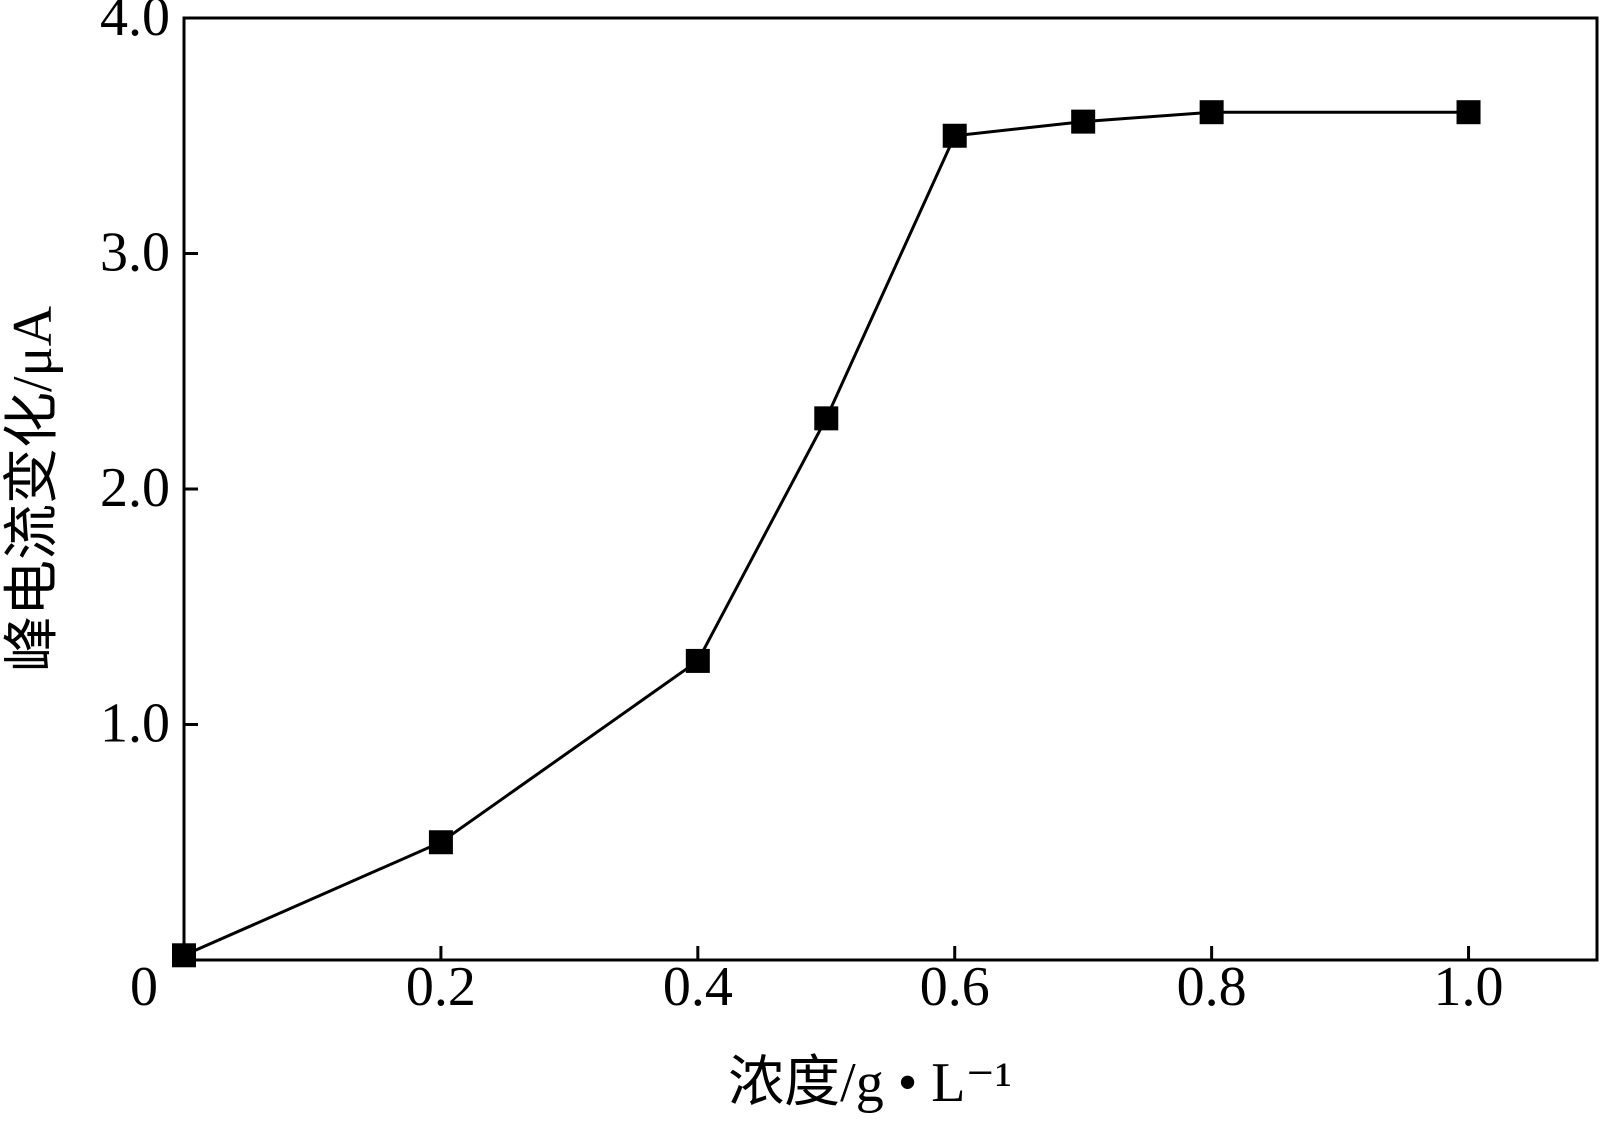 This screenshot has height=1122, width=1600. I want to click on y-tick-label: 2.0, so click(135, 488).